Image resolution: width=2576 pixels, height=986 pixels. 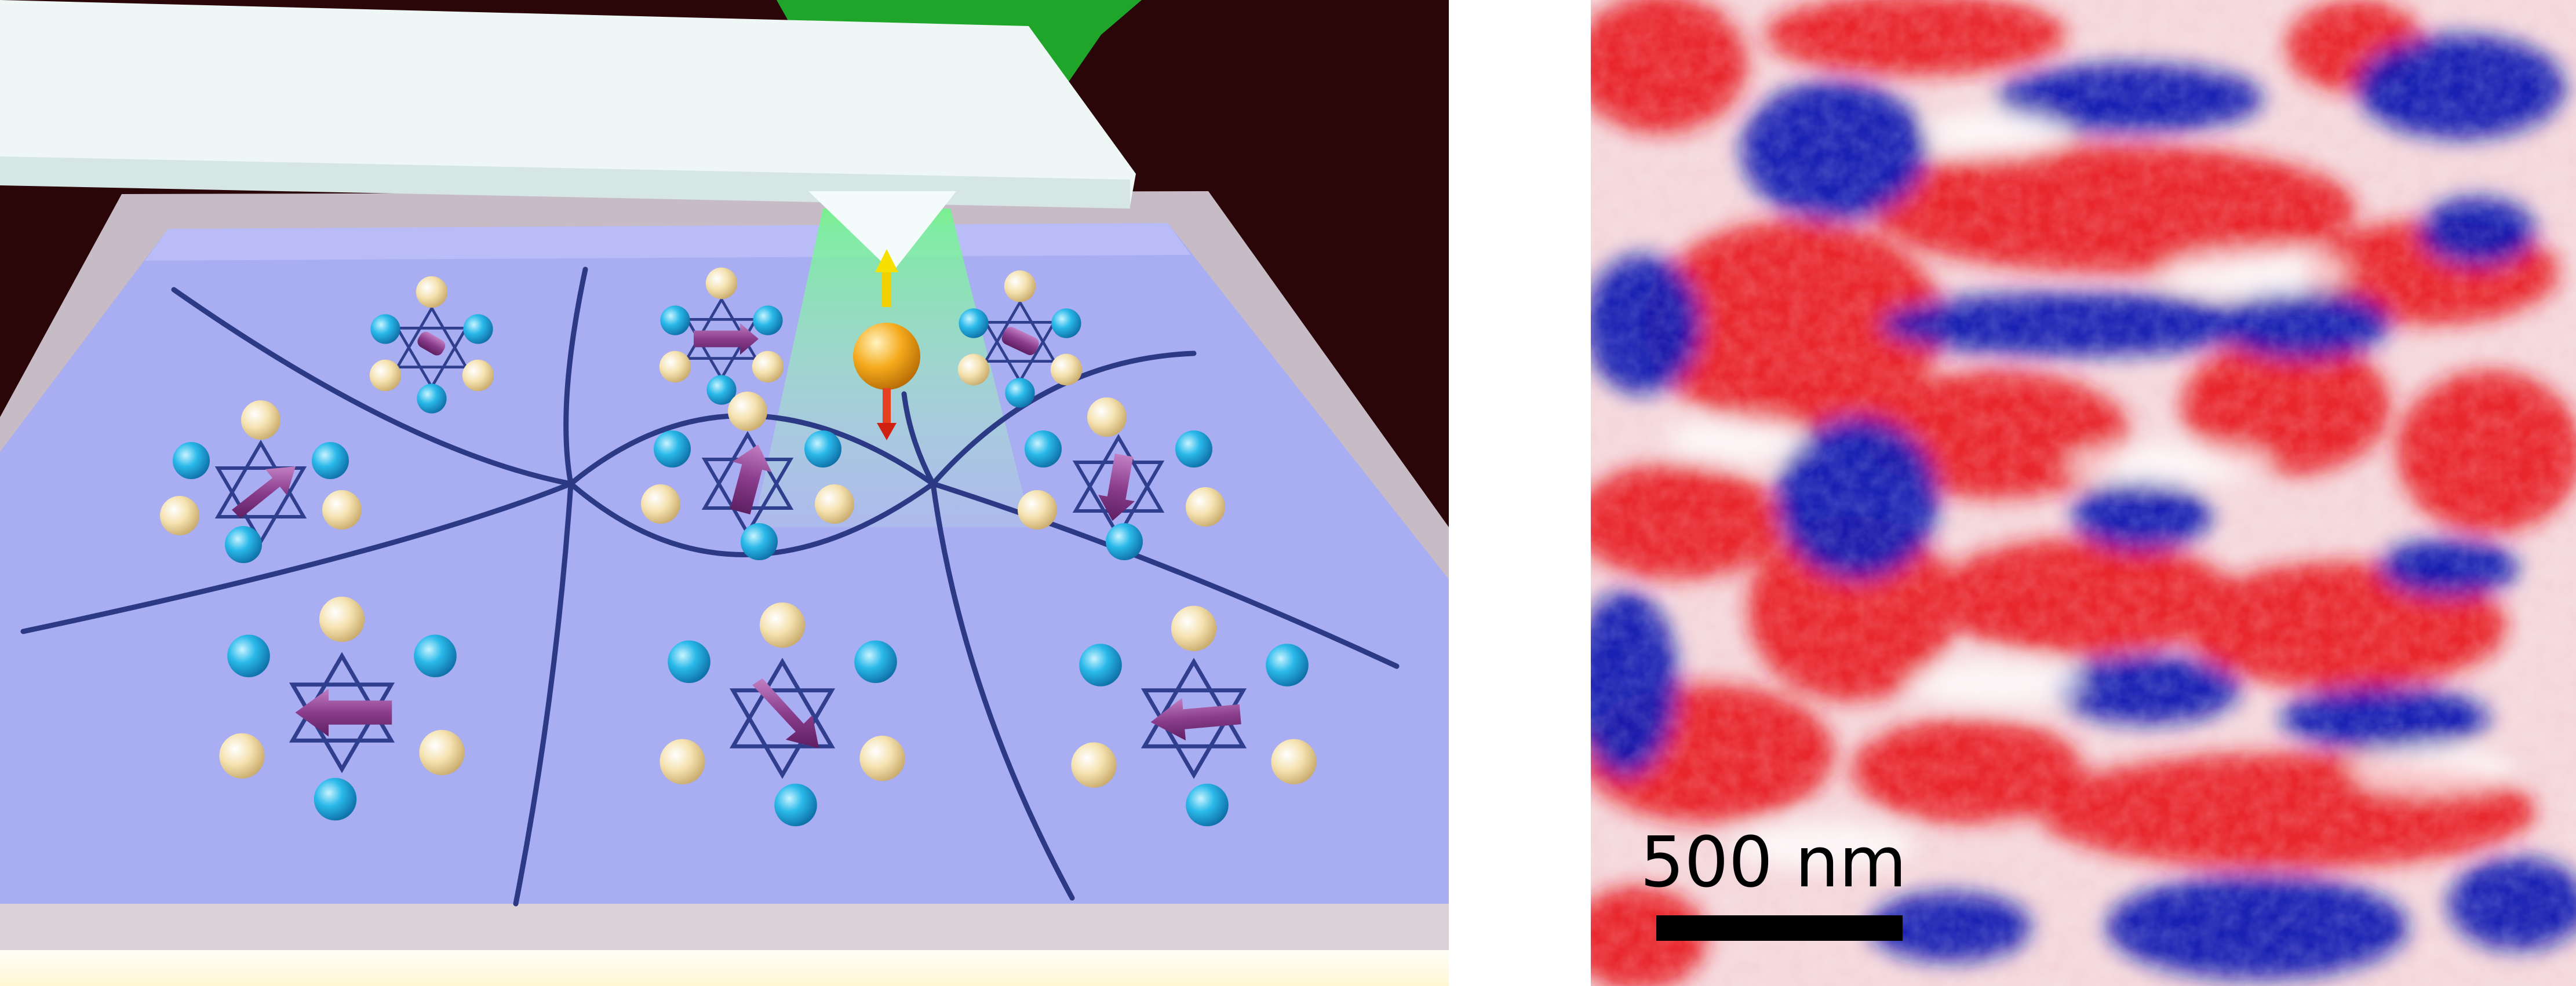 I want to click on cantilever-tip, so click(x=568, y=136).